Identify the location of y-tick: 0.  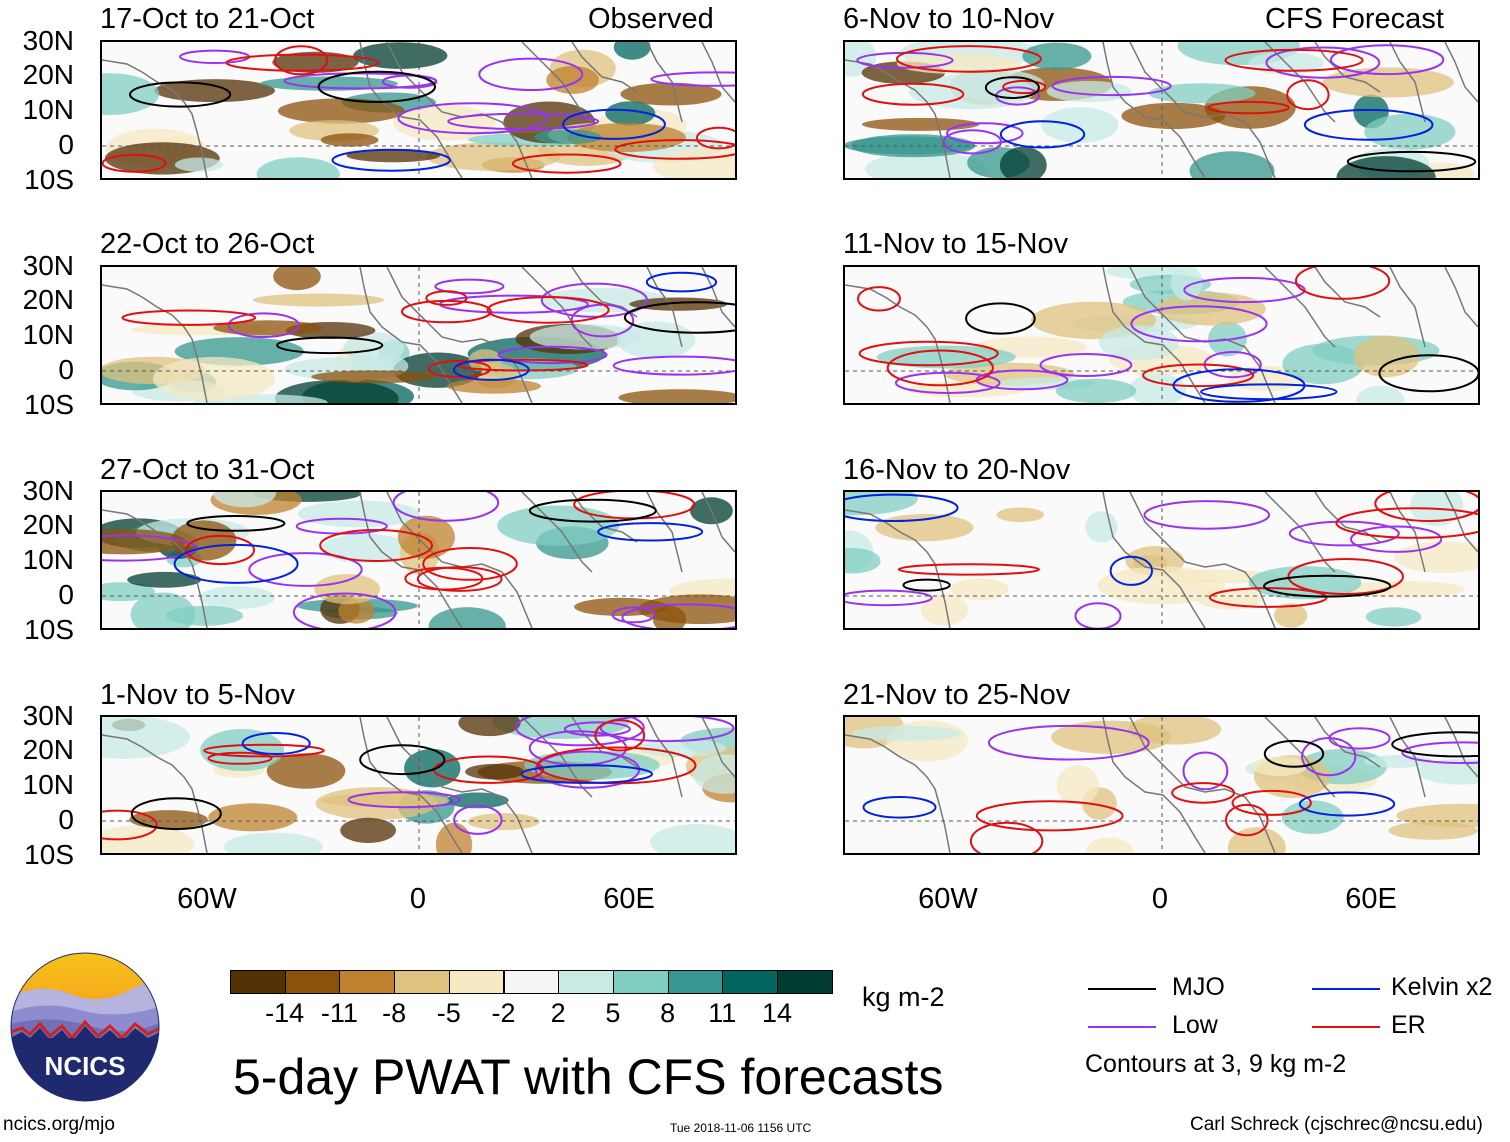
(66, 819).